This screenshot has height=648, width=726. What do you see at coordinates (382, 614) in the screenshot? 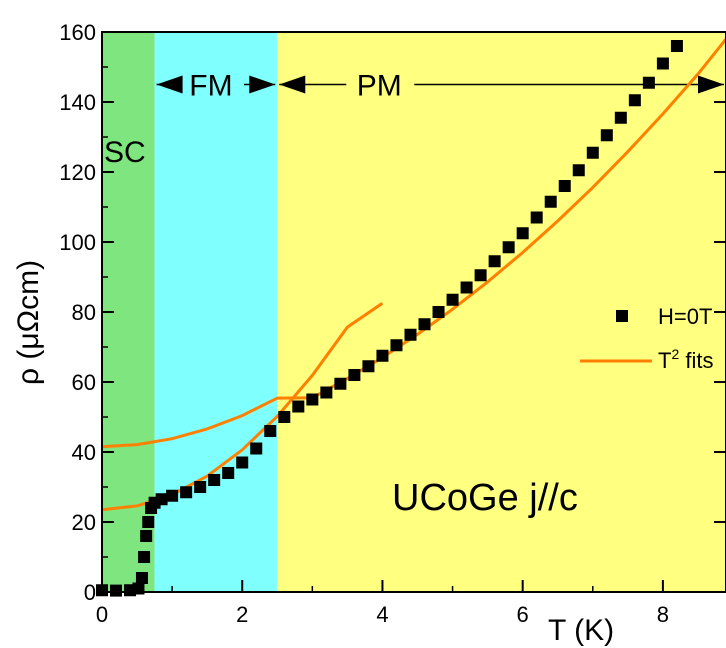
I see `x-tick-label: 4` at bounding box center [382, 614].